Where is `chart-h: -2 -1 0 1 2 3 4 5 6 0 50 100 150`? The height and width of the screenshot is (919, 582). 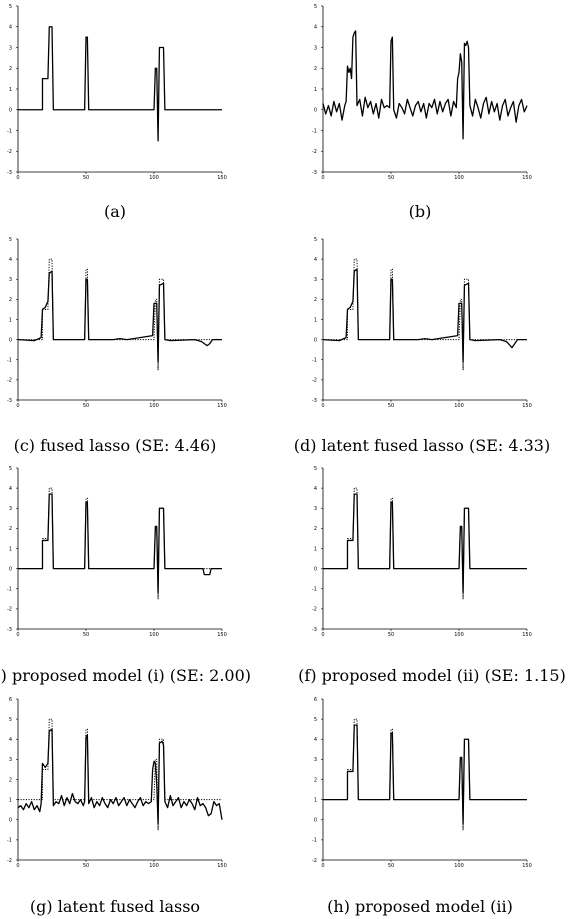
chart-h: -2 -1 0 1 2 3 4 5 6 0 50 100 150 is located at coordinates (422, 782).